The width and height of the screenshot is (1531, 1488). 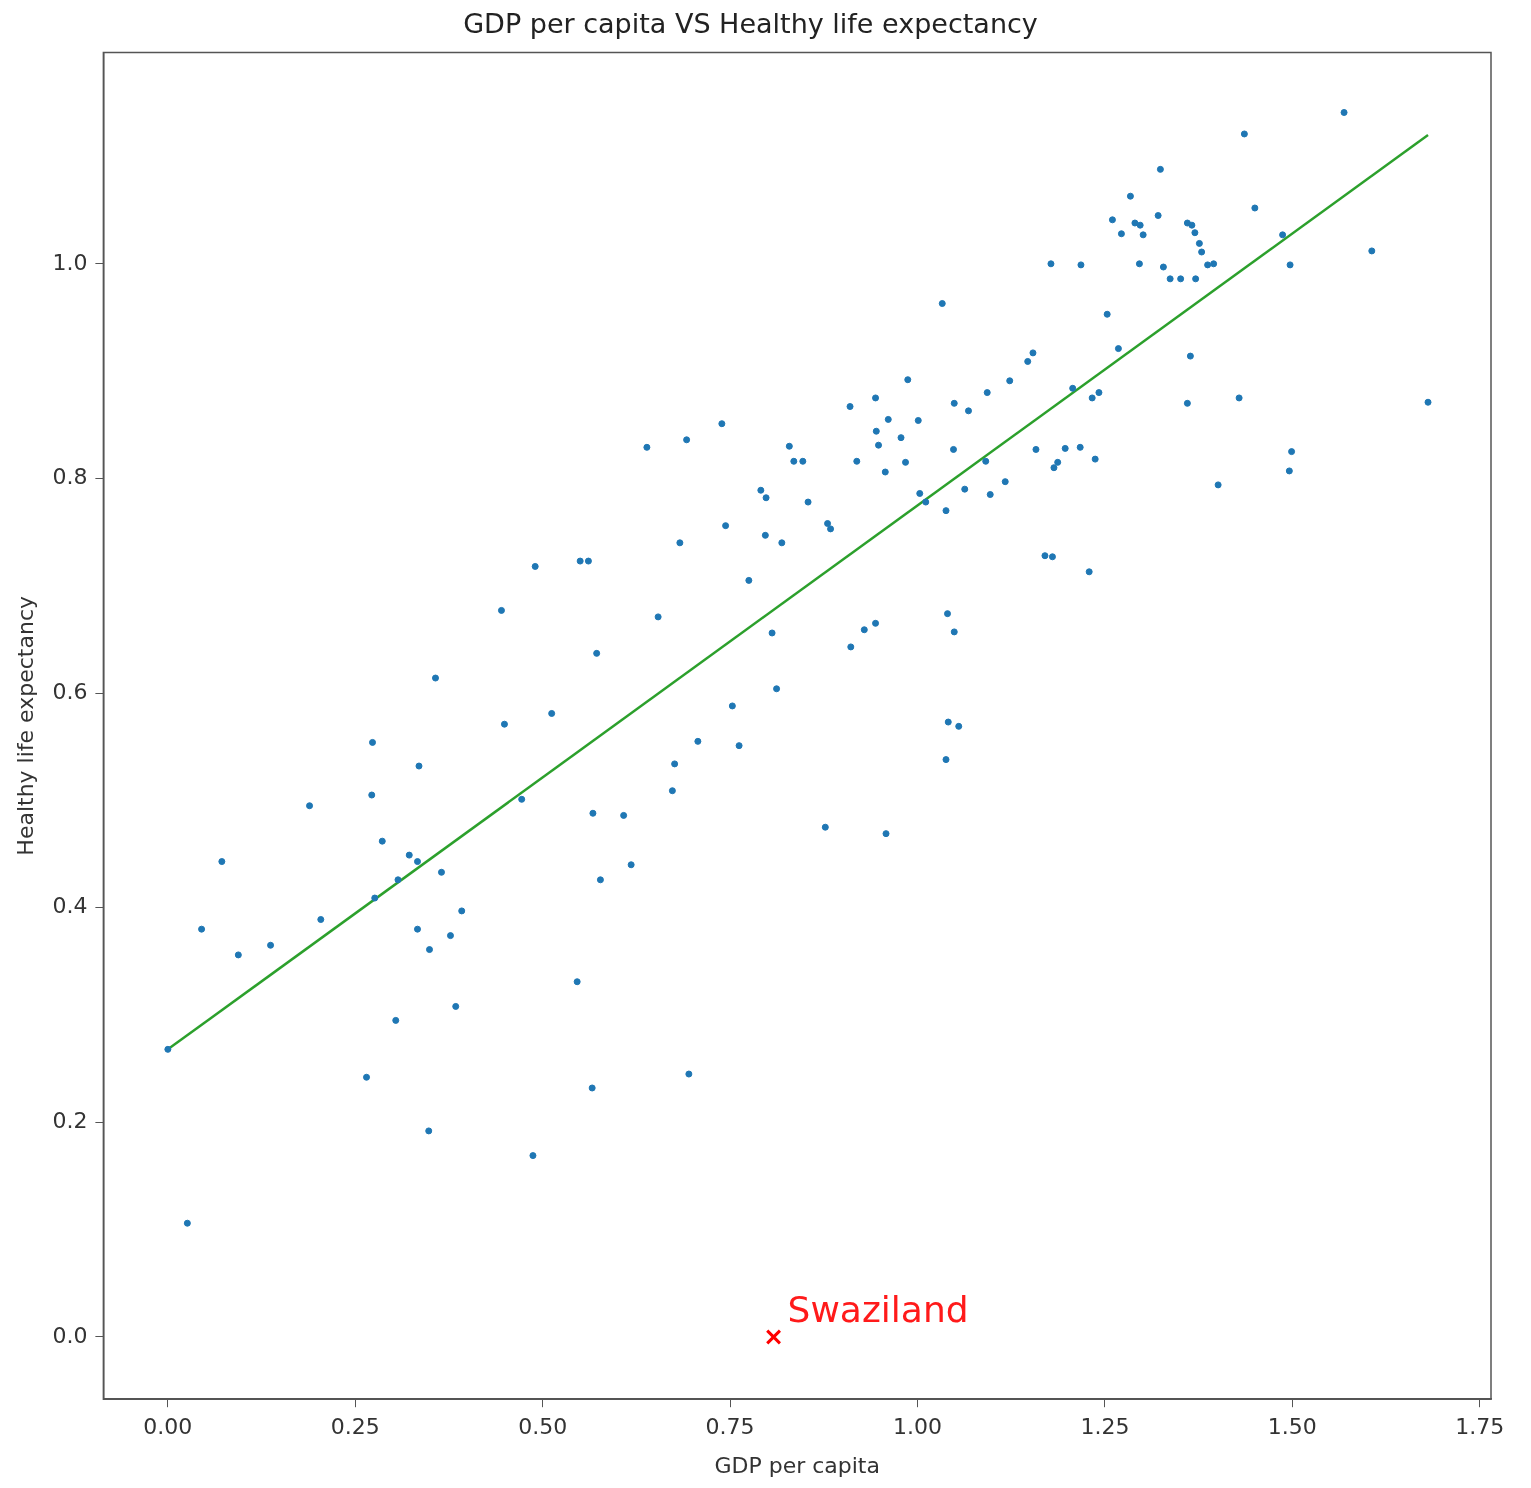 What do you see at coordinates (1292, 1427) in the screenshot?
I see `x-tick-label: 1.50` at bounding box center [1292, 1427].